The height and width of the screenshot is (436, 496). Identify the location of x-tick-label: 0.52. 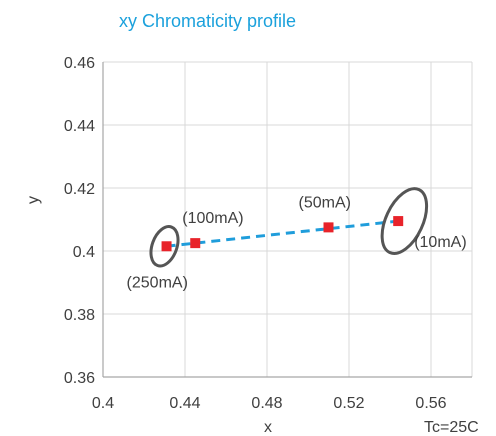
(348, 403).